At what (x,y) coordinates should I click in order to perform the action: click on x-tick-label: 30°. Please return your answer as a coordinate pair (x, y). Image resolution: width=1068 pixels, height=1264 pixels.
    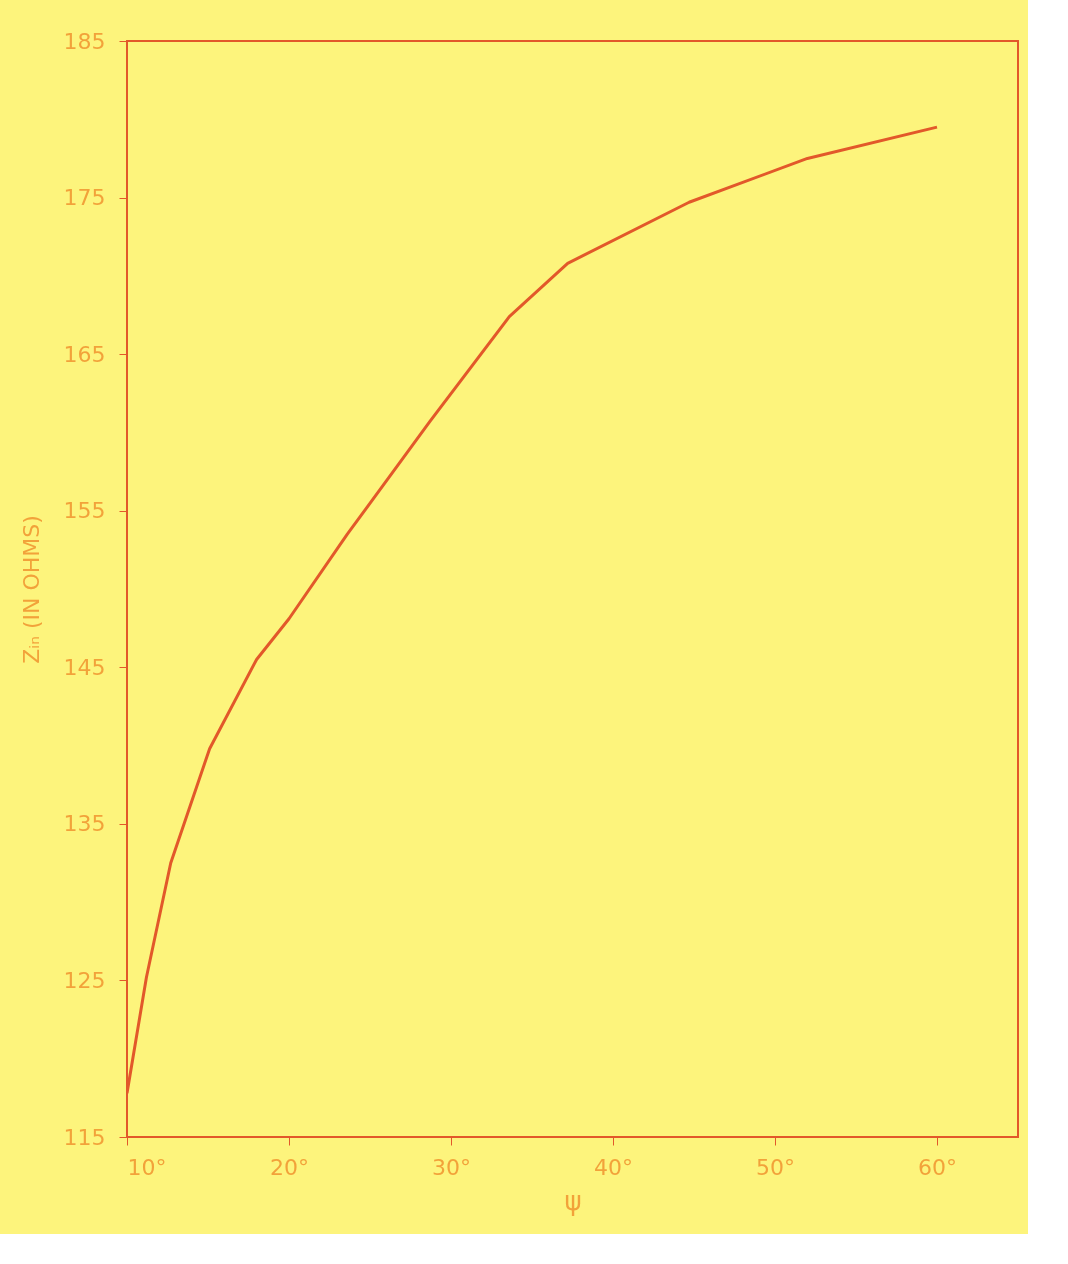
    Looking at the image, I should click on (451, 1167).